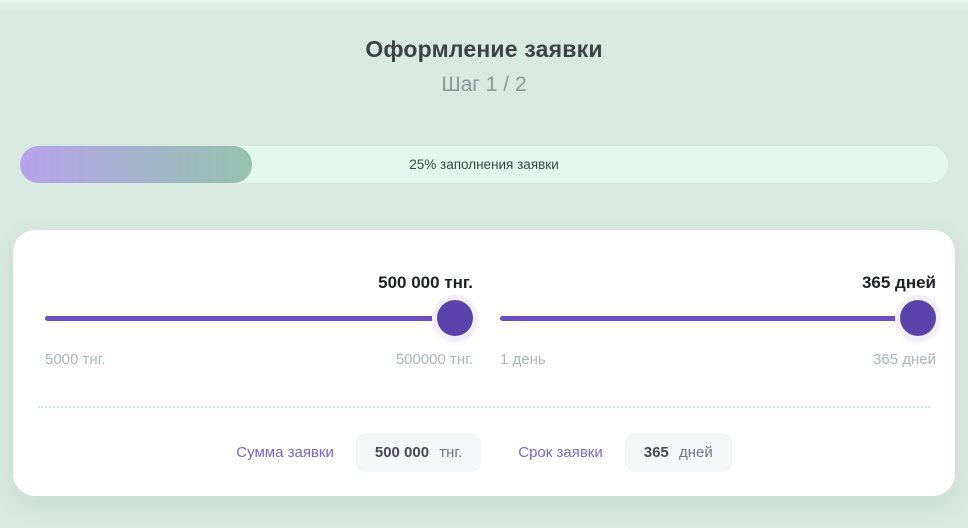 Image resolution: width=968 pixels, height=528 pixels. What do you see at coordinates (560, 452) in the screenshot?
I see `term-field-label: Срок заявки` at bounding box center [560, 452].